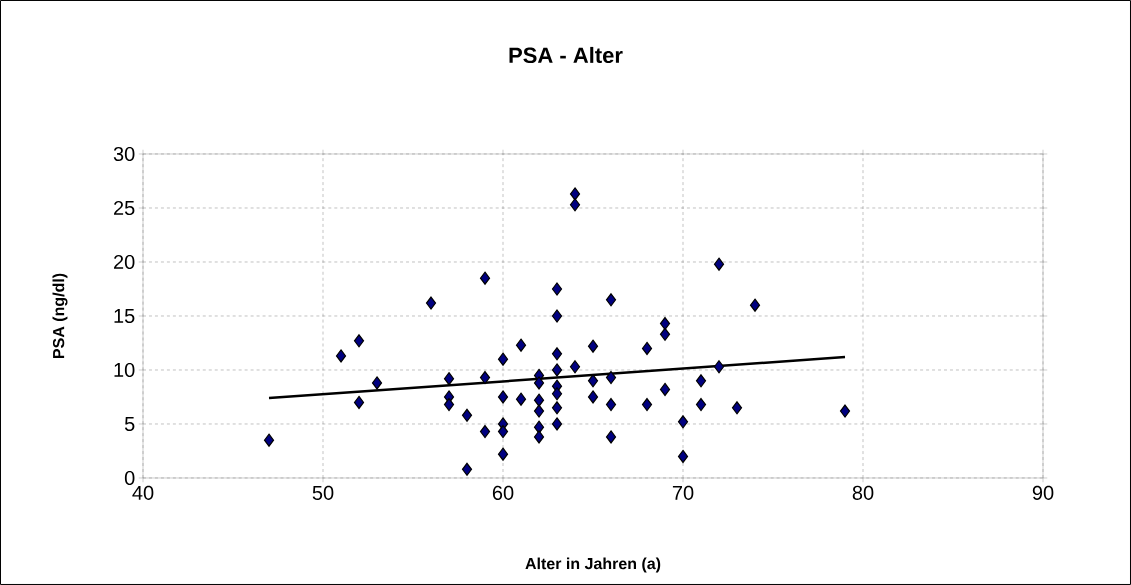  I want to click on x-tick-label: 50, so click(323, 492).